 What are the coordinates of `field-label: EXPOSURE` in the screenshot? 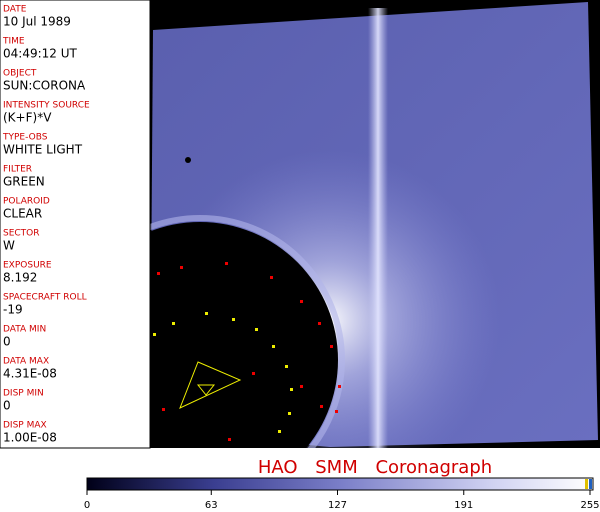 It's located at (27, 266).